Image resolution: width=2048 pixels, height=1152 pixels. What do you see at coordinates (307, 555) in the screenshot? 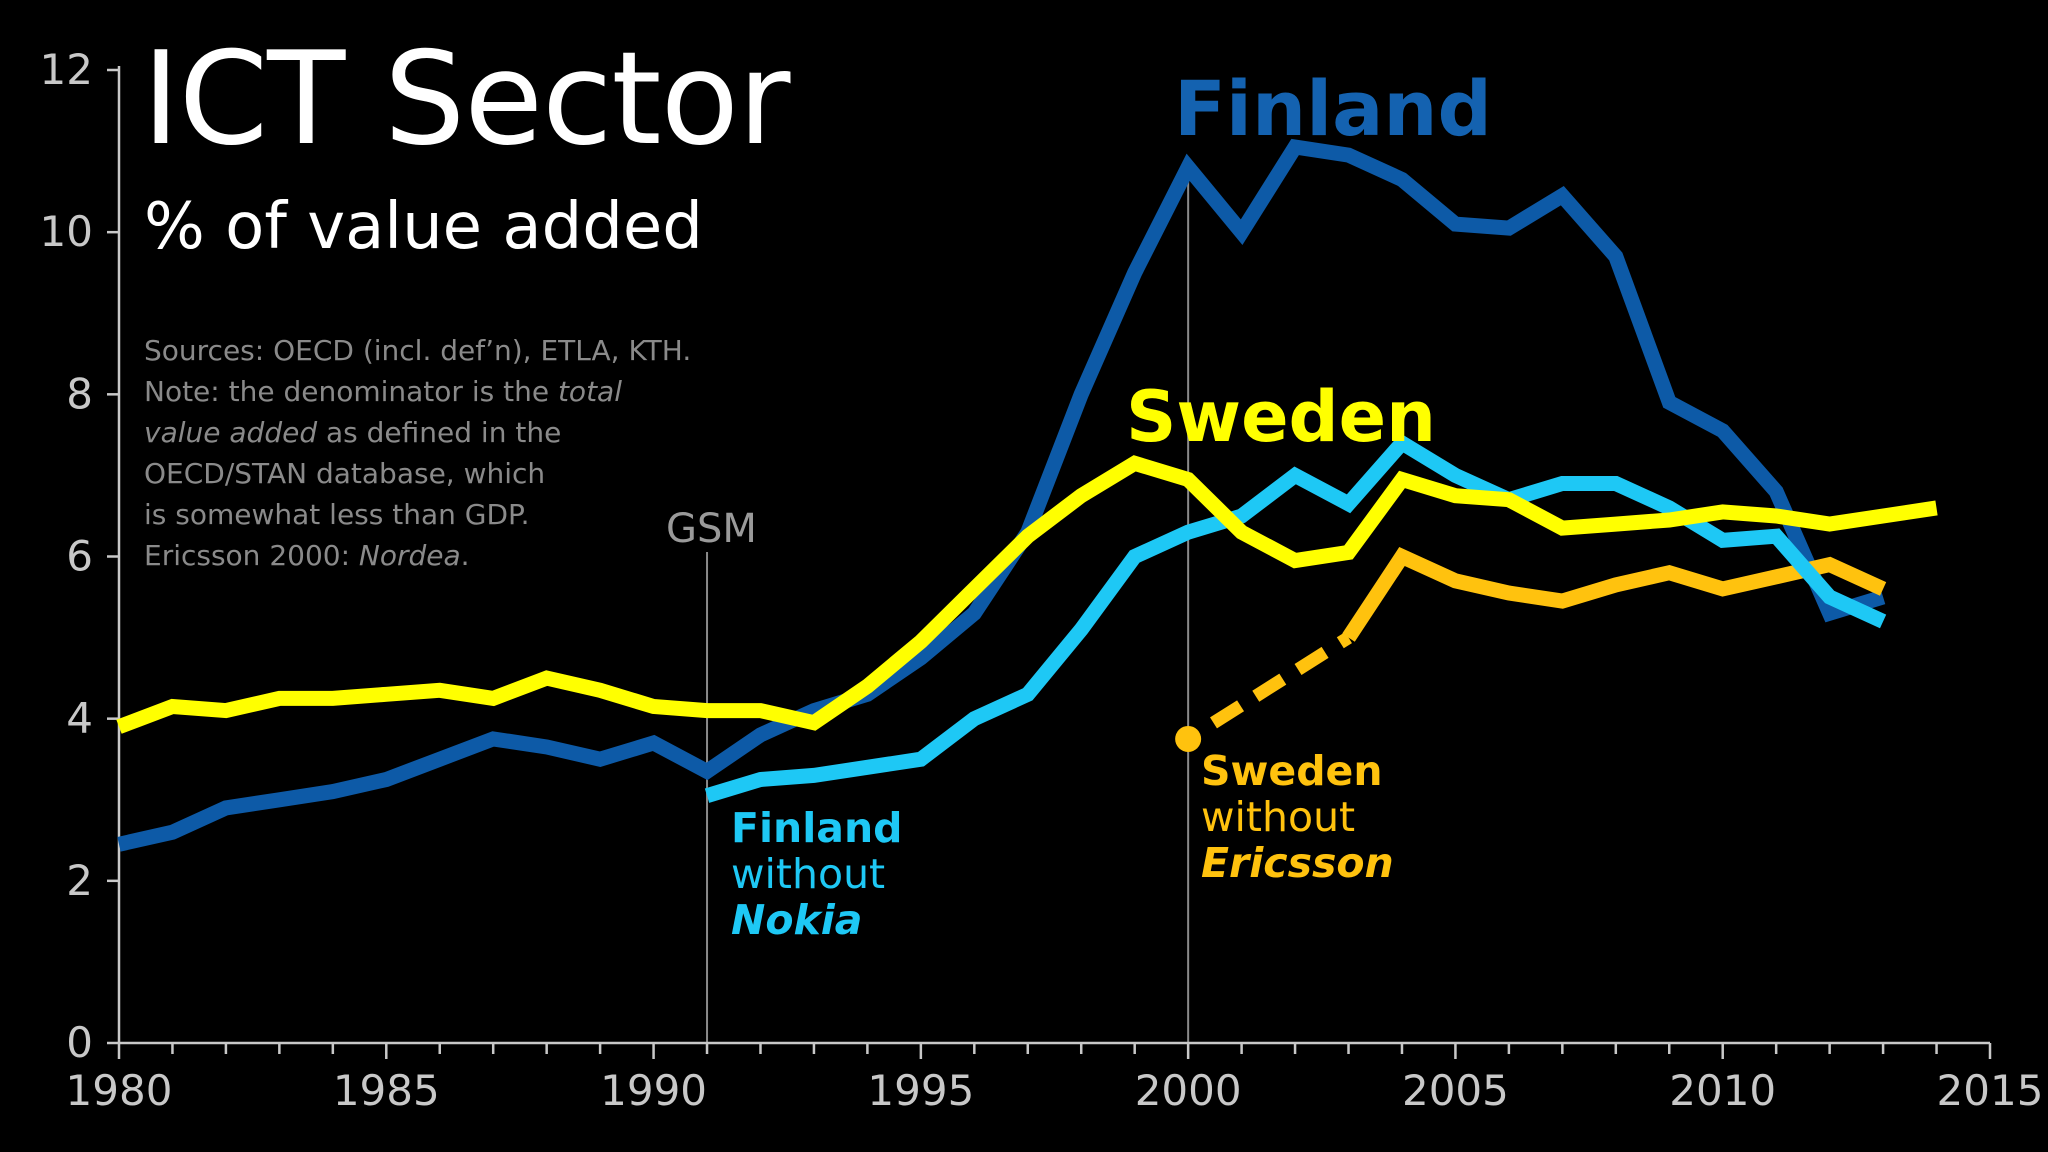
I see `note-line: Ericsson 2000: Nordea.` at bounding box center [307, 555].